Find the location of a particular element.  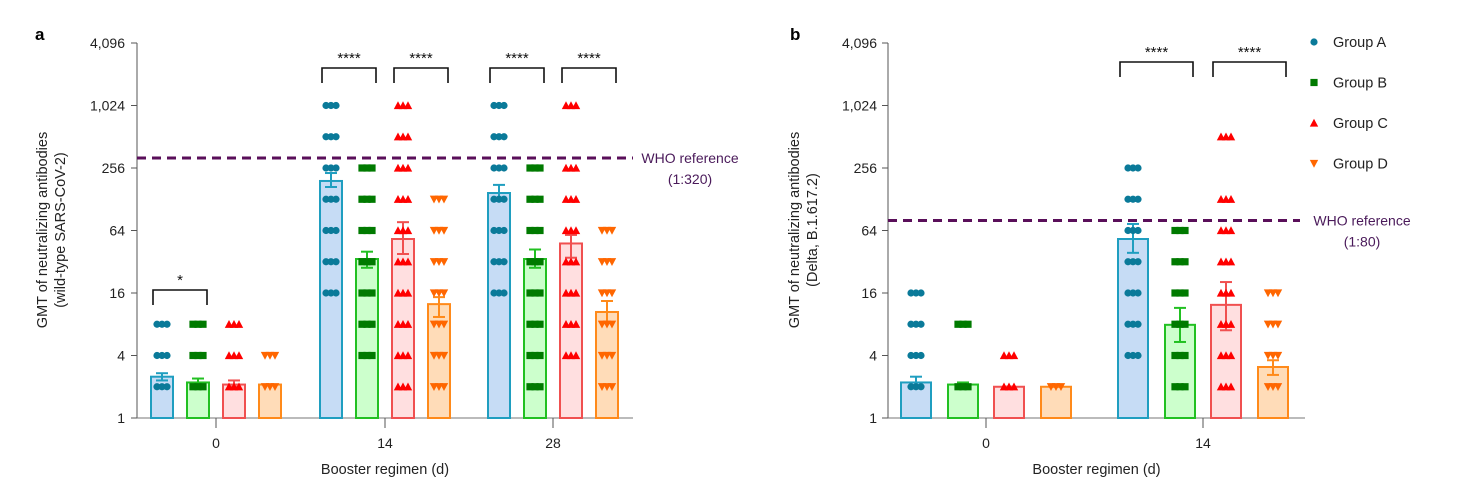

legend: Group A Group B Group C Group D is located at coordinates (1348, 104).